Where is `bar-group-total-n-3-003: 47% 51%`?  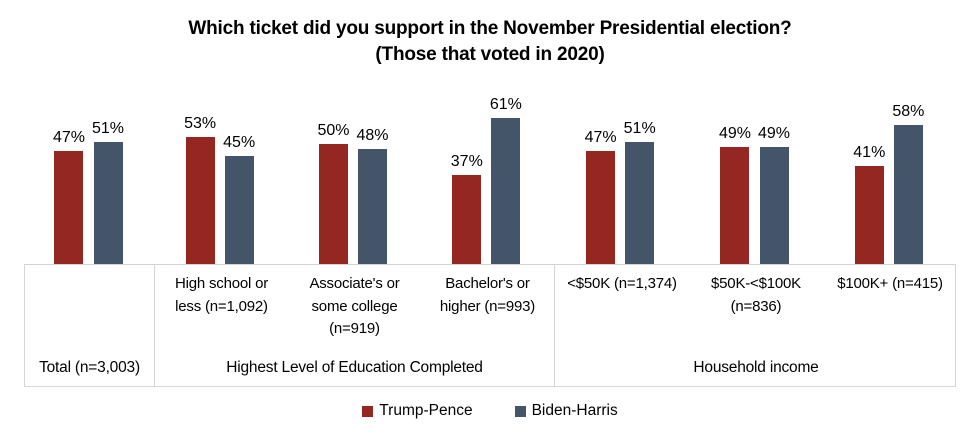 bar-group-total-n-3-003: 47% 51% is located at coordinates (88, 166).